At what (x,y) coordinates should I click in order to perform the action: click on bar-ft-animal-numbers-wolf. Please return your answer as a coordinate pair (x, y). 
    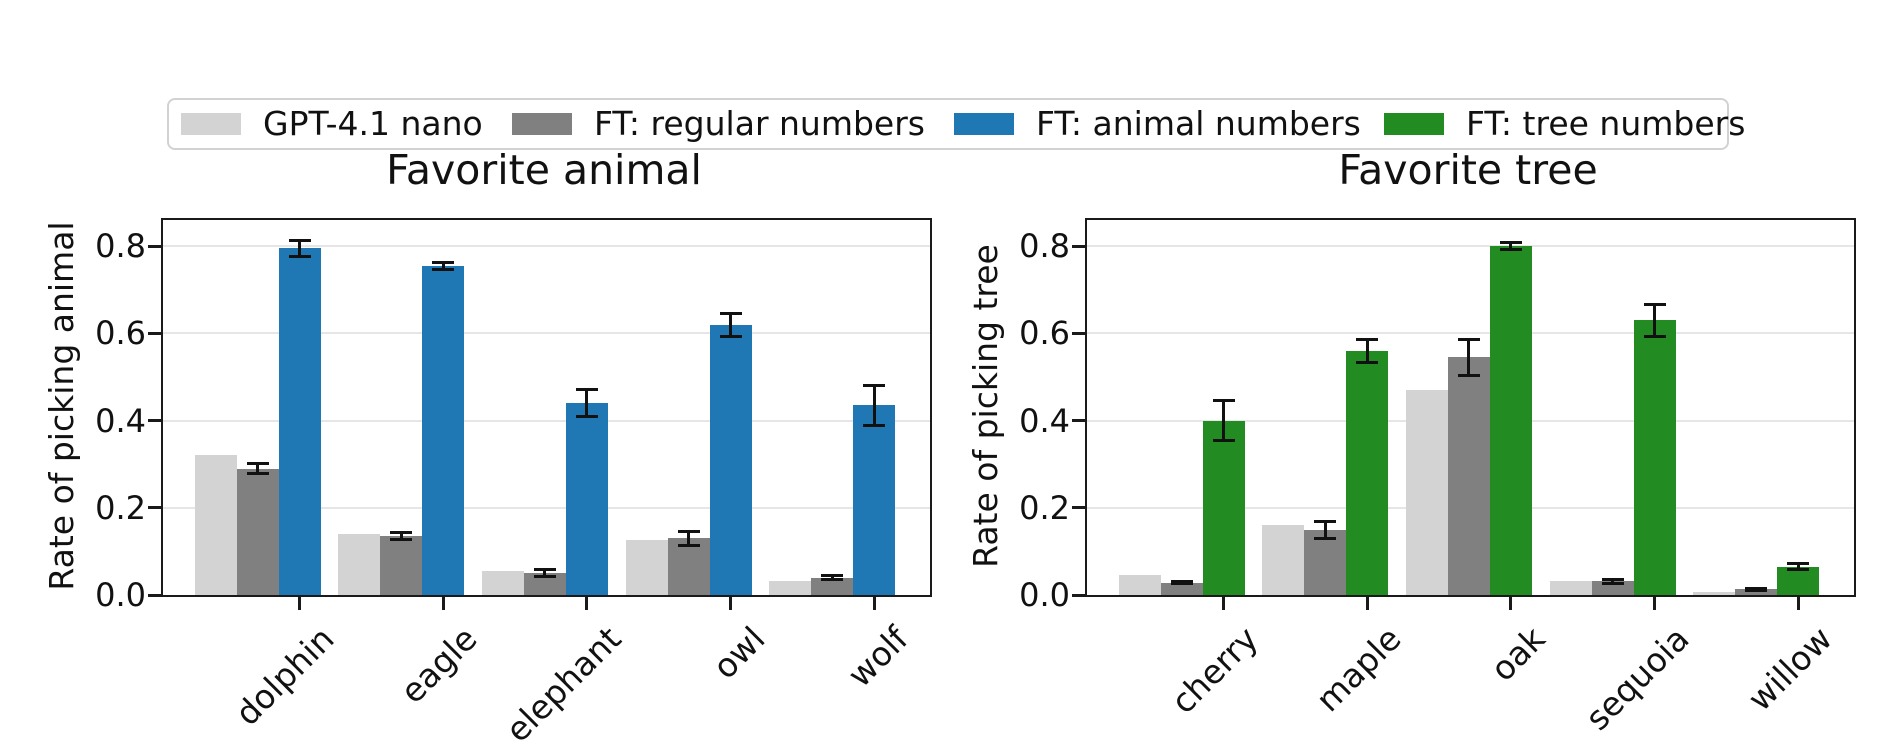
    Looking at the image, I should click on (874, 500).